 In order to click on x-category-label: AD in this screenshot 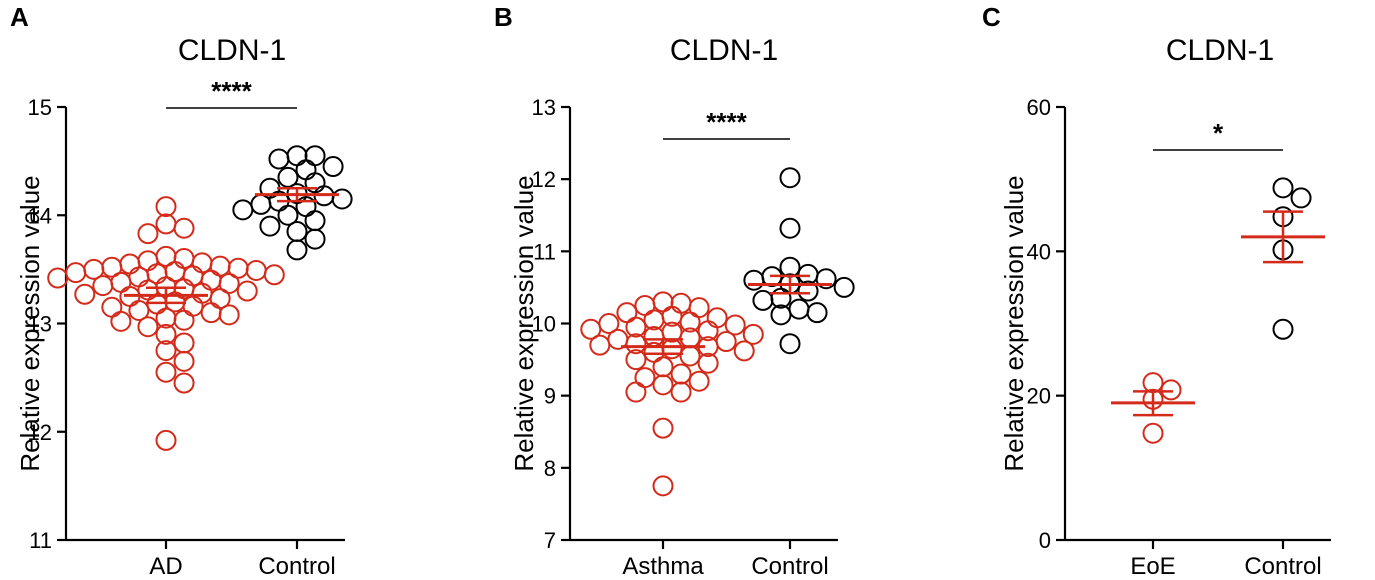, I will do `click(165, 566)`.